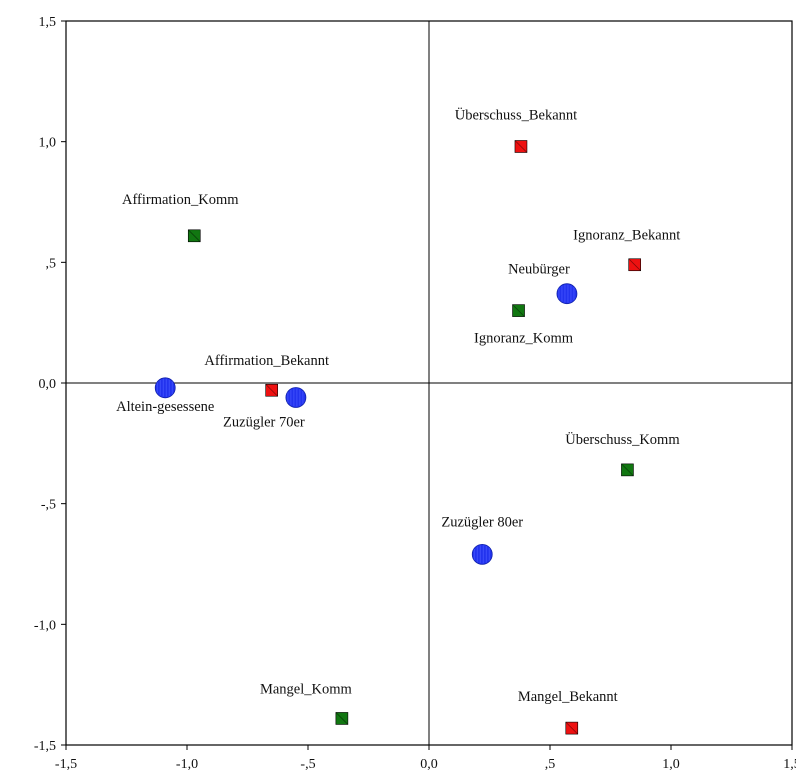  I want to click on point-affirmation-bekannt, so click(272, 390).